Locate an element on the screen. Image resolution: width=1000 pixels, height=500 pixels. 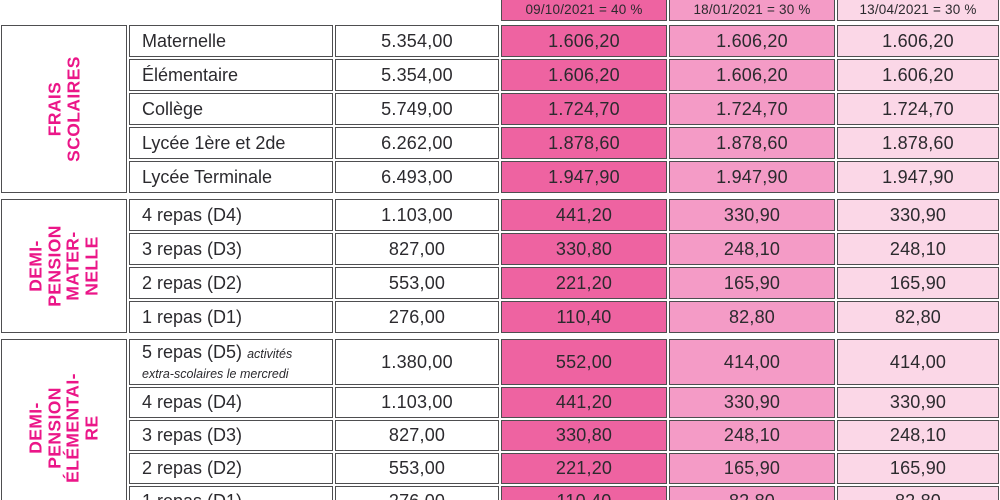
row-label-cell: Maternelle is located at coordinates (231, 41).